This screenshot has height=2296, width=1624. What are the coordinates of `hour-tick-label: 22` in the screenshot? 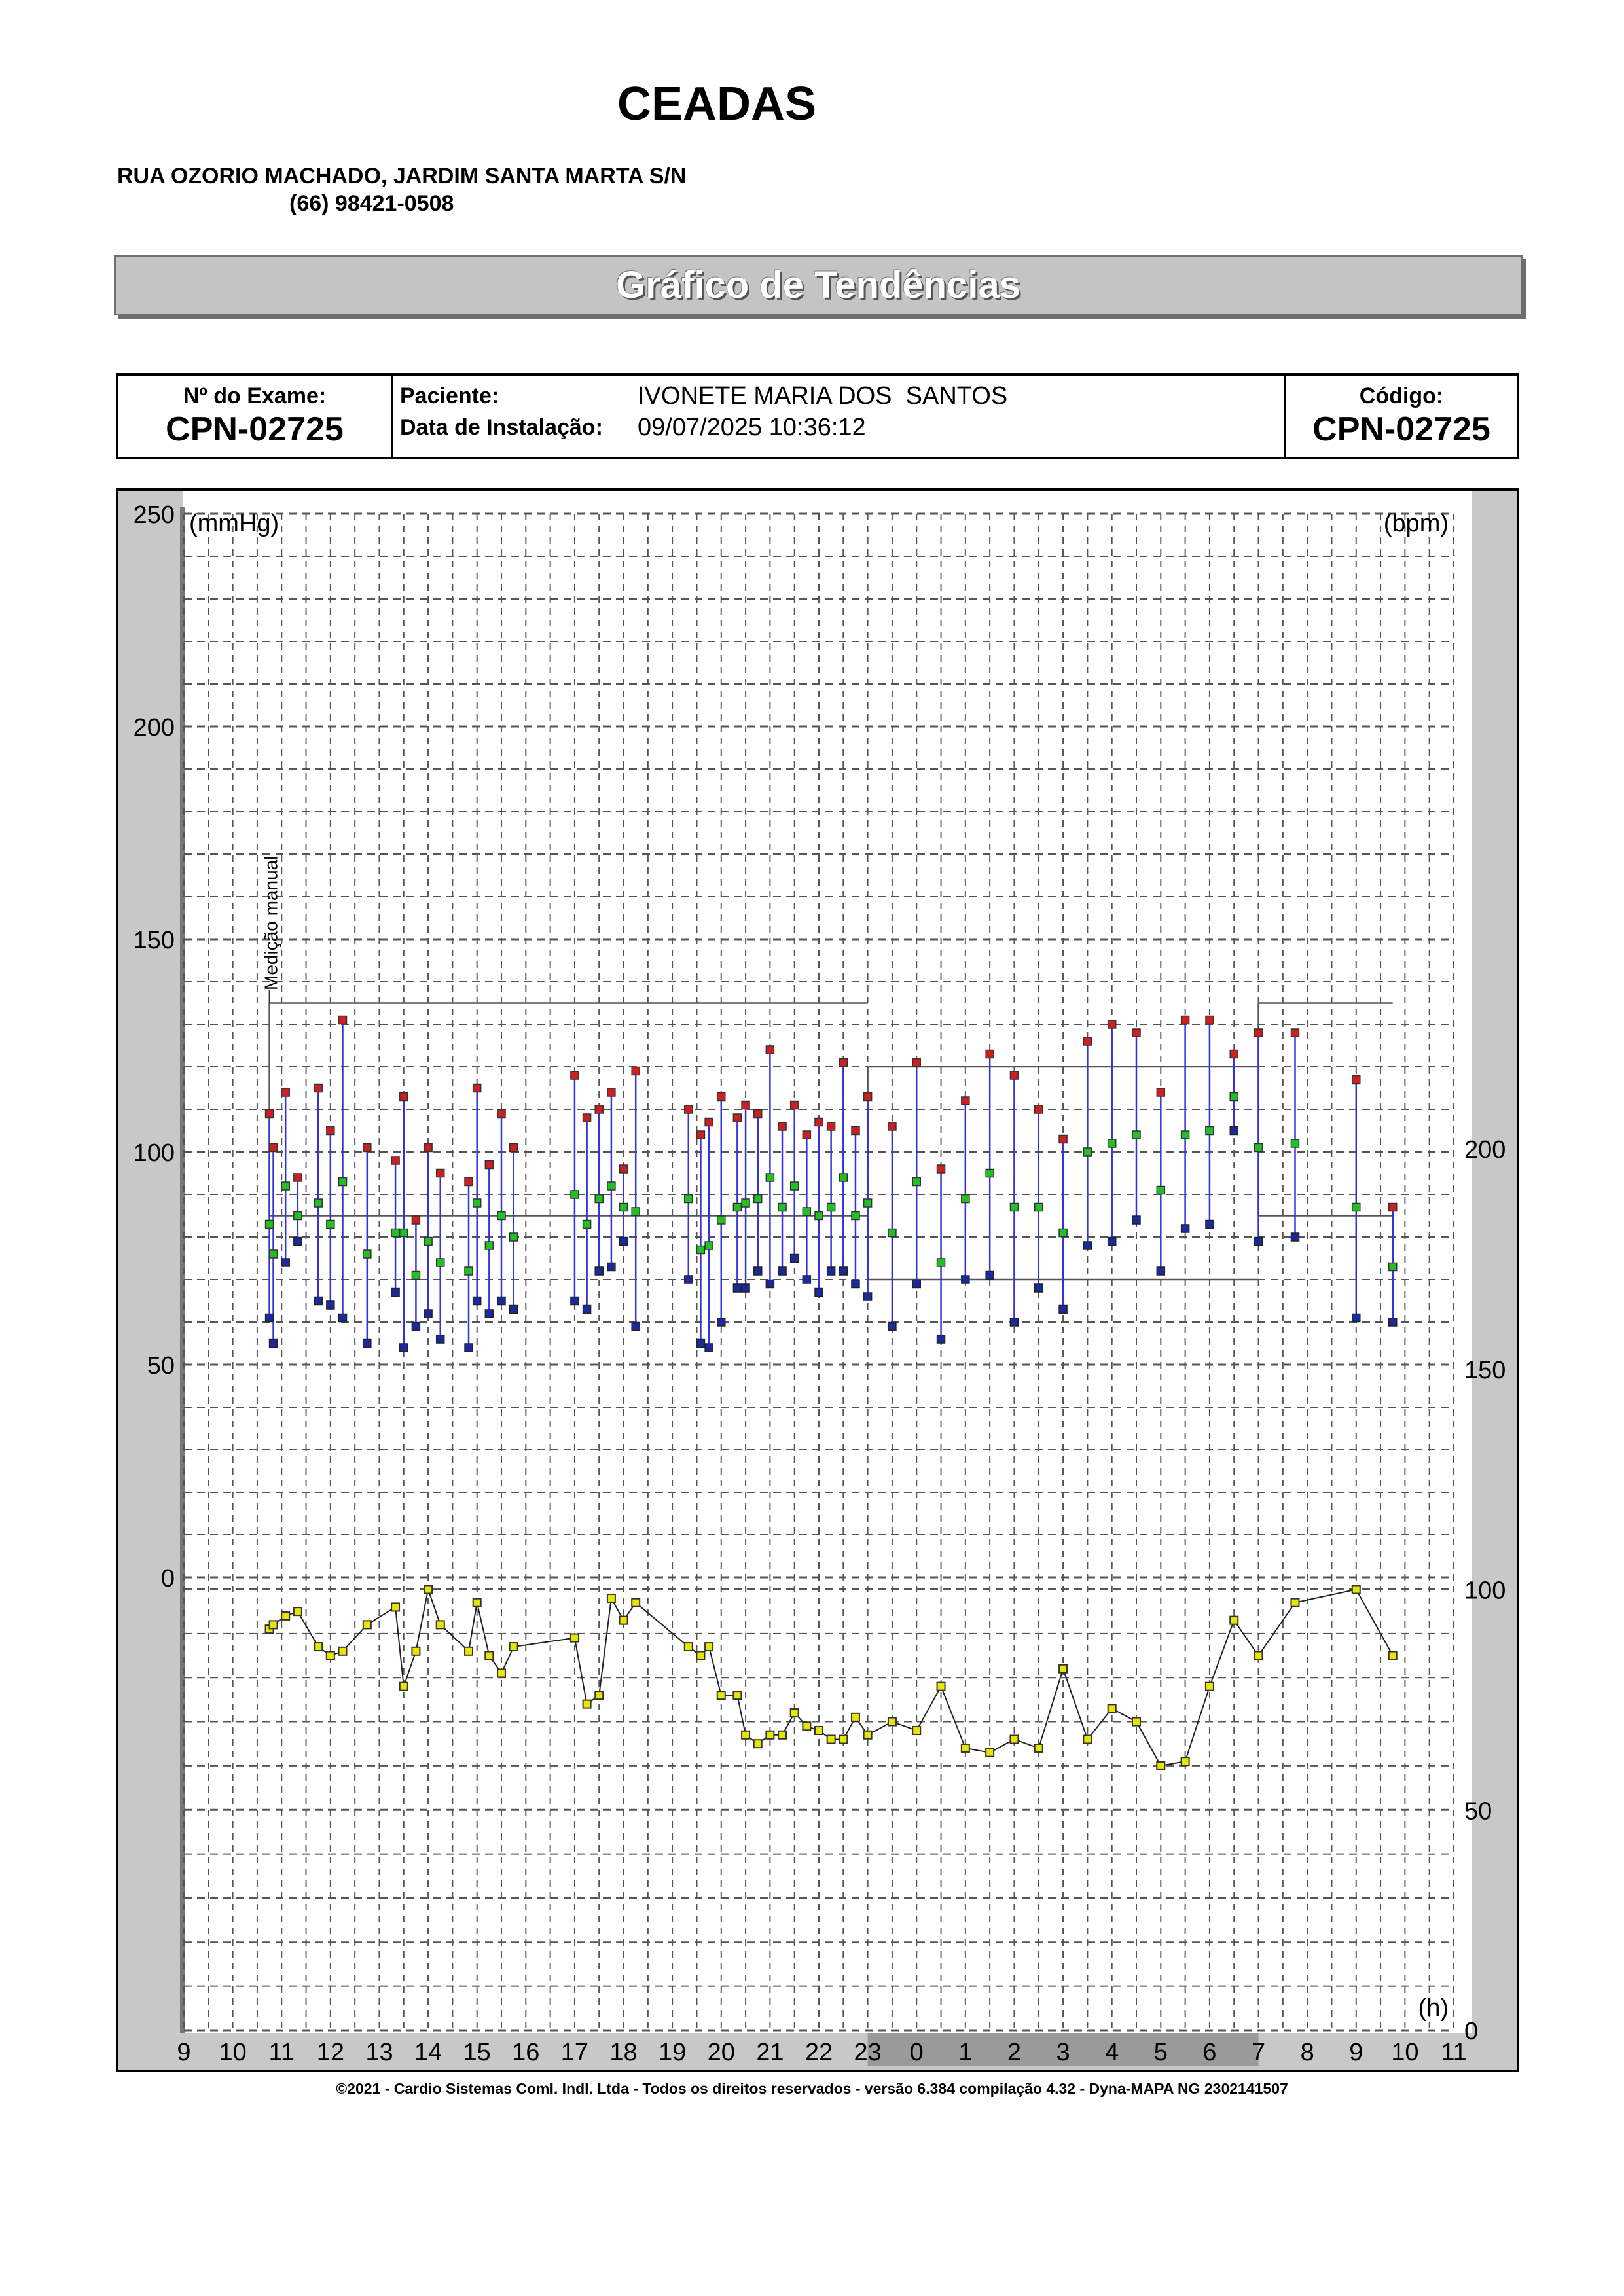 It's located at (819, 2052).